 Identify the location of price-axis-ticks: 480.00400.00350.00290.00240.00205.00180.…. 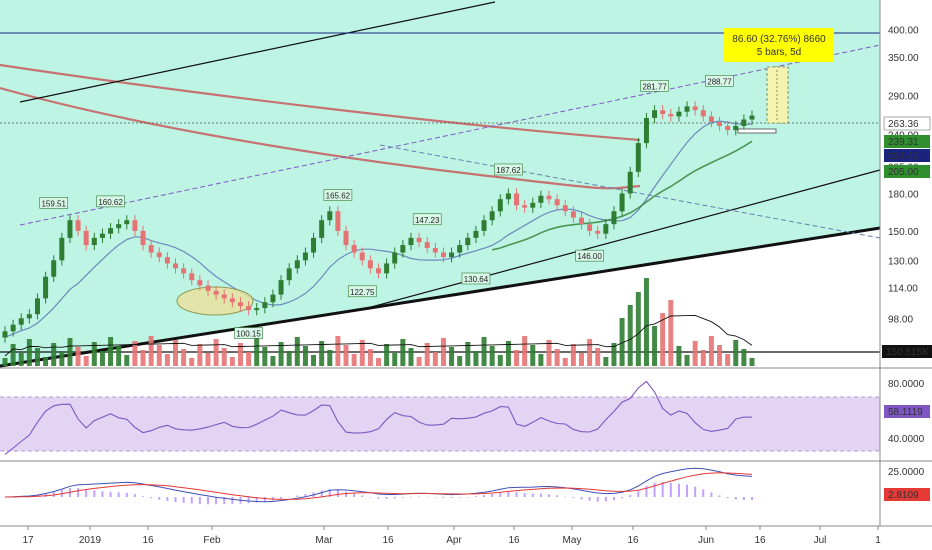
(903, 191).